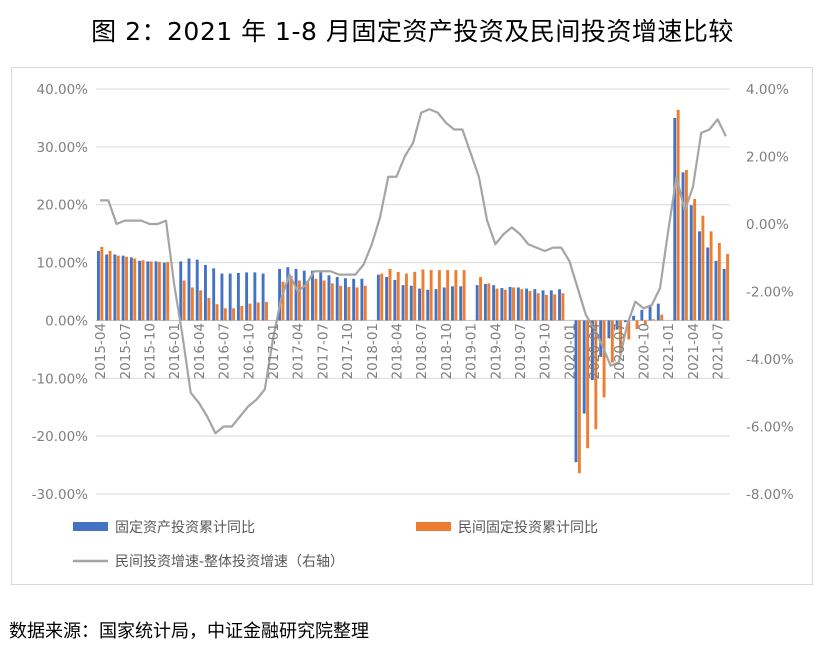 The width and height of the screenshot is (825, 647). Describe the element at coordinates (645, 351) in the screenshot. I see `x-tick-label: 2020-10` at that location.